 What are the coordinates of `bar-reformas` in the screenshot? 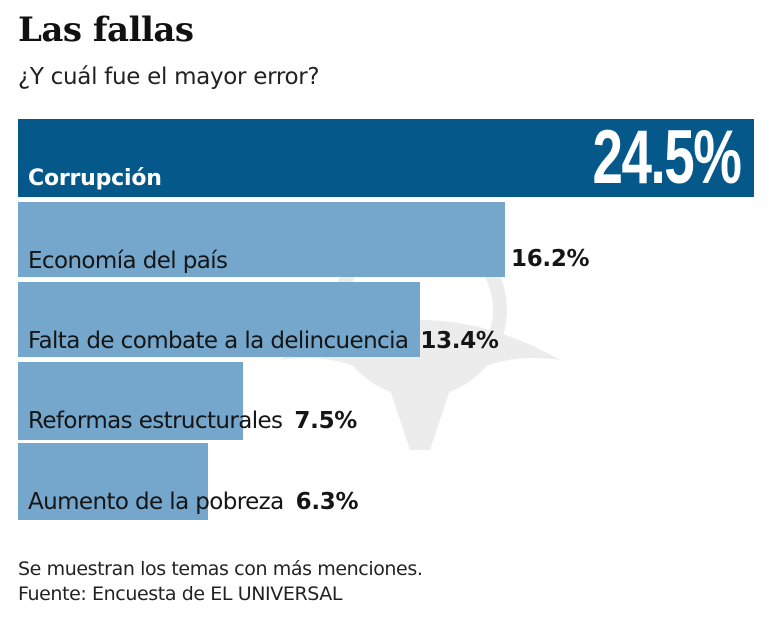 It's located at (130, 401).